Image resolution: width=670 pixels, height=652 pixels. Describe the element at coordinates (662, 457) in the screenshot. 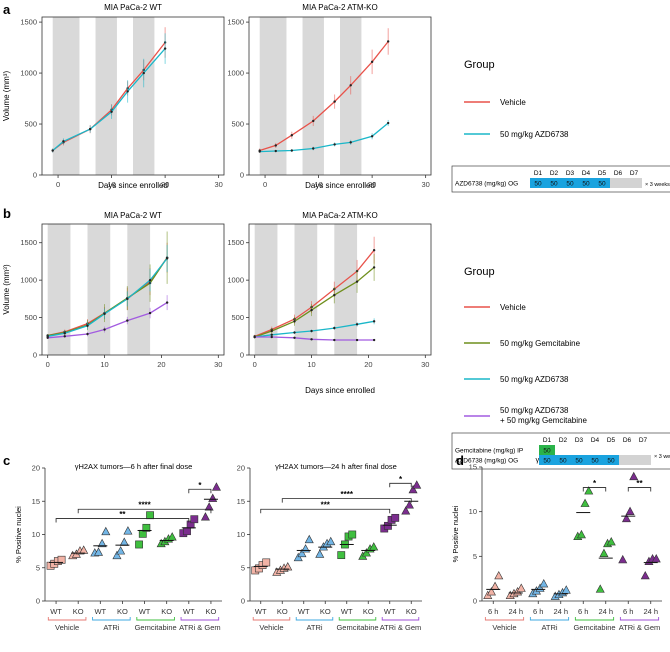

I see `schedule-repeat-label: × 3 weeks` at that location.